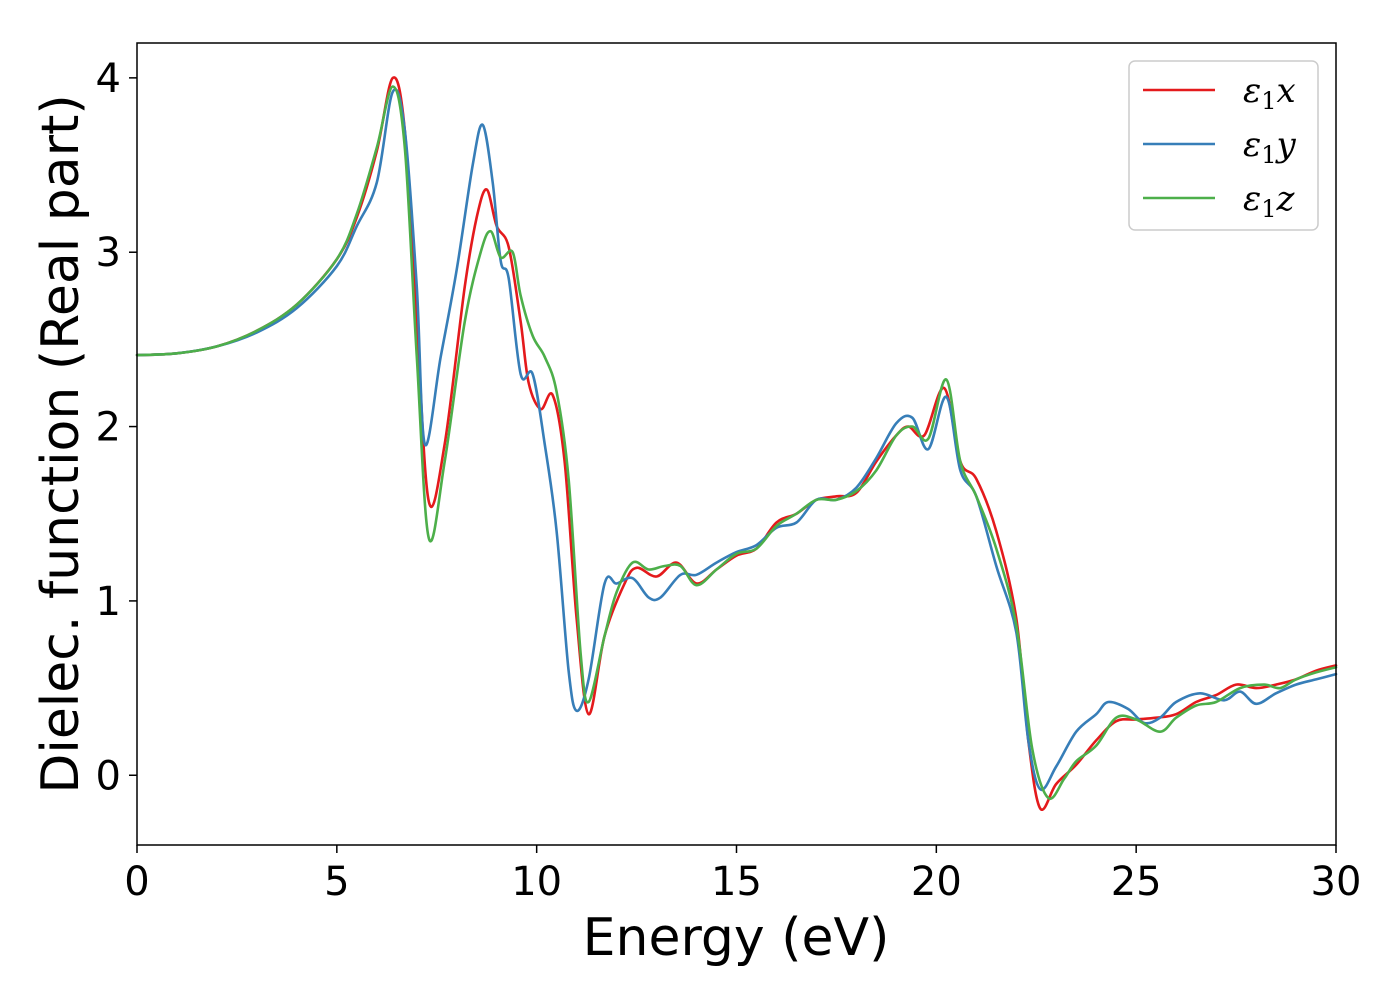  I want to click on legend-label-y: ε1y, so click(1270, 147).